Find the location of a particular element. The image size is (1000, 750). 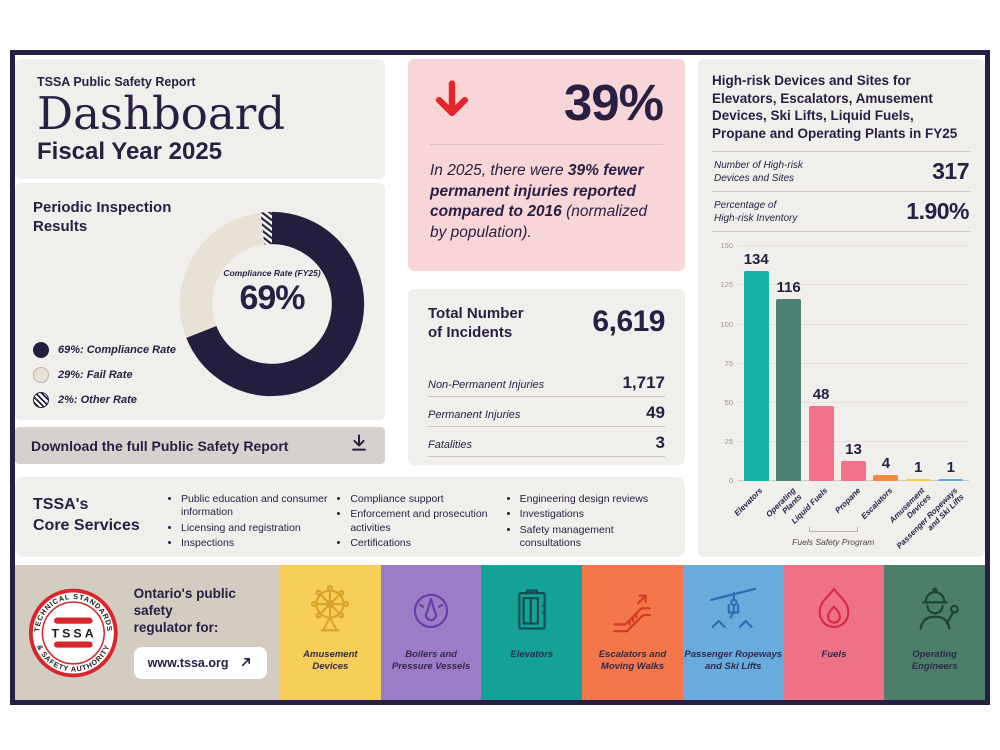

y-tick-label: 100 is located at coordinates (726, 324).